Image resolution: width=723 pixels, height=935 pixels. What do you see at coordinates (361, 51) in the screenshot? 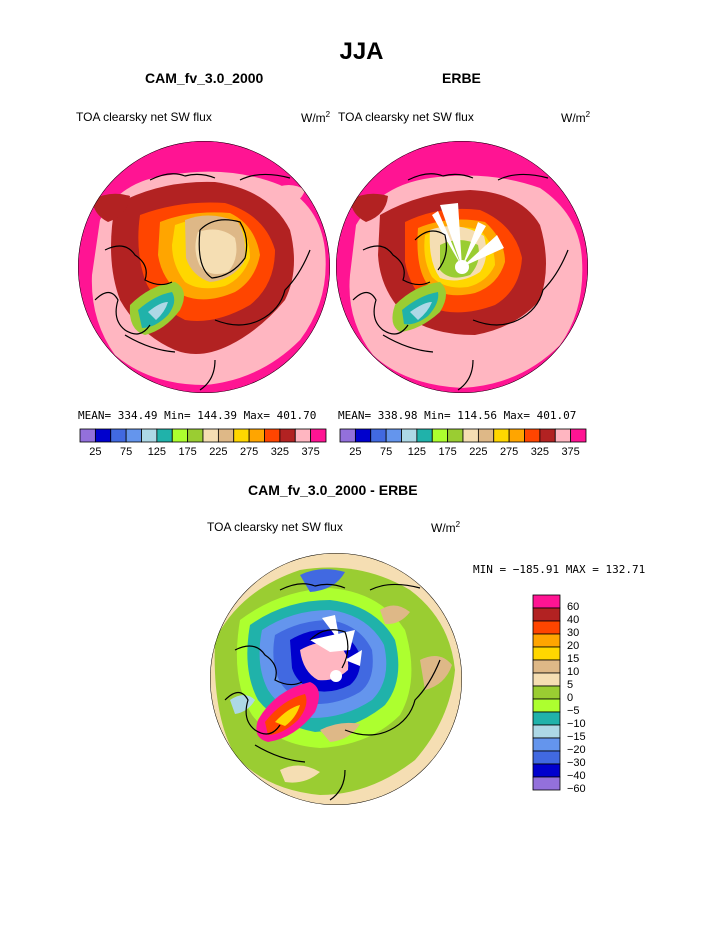
I see `season-title: JJA` at bounding box center [361, 51].